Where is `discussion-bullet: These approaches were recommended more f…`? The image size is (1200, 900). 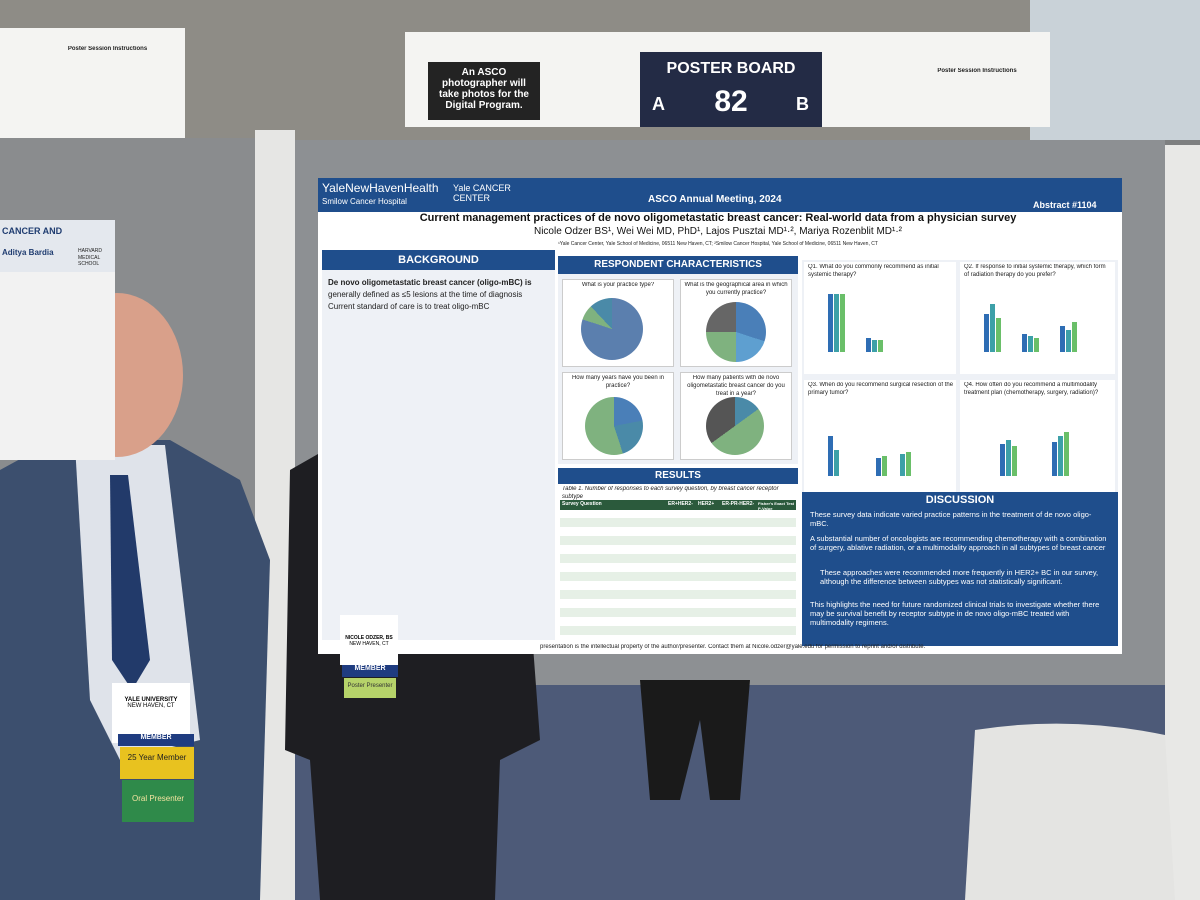
discussion-bullet: These approaches were recommended more f… is located at coordinates (959, 577).